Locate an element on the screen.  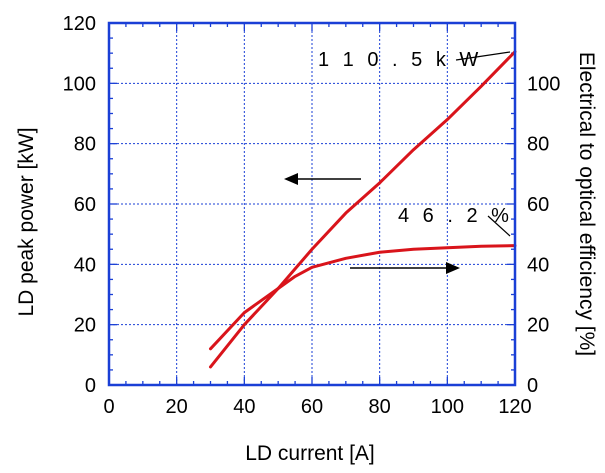
y-left-tick-label: 80 is located at coordinates (85, 145).